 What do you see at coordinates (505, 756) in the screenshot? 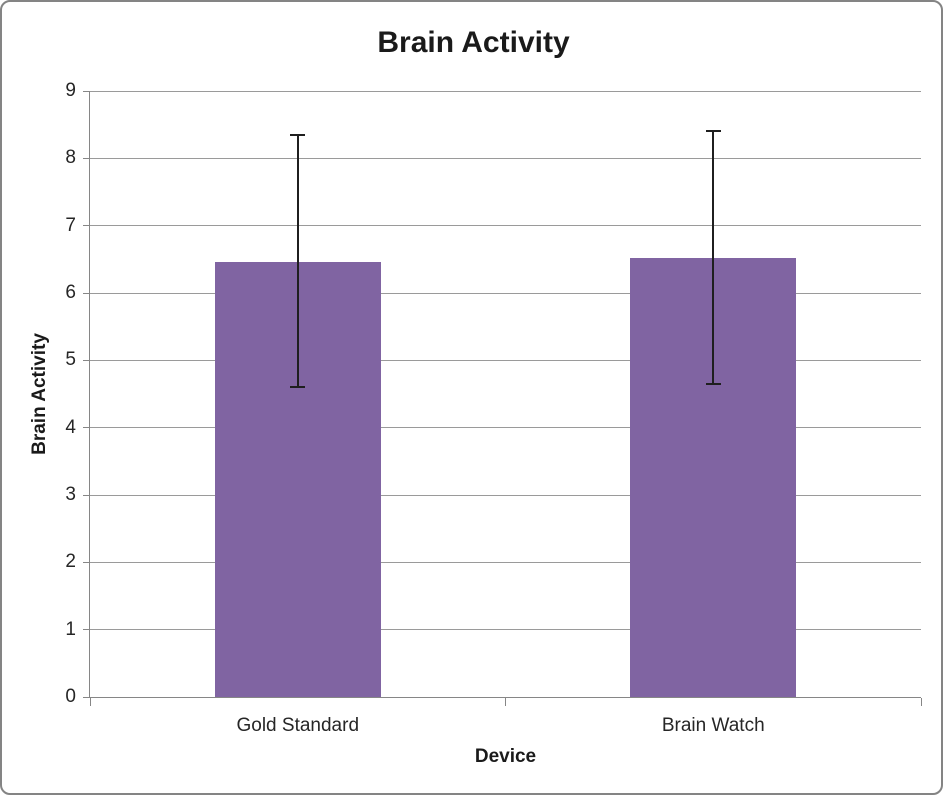
I see `x-axis-title: Device` at bounding box center [505, 756].